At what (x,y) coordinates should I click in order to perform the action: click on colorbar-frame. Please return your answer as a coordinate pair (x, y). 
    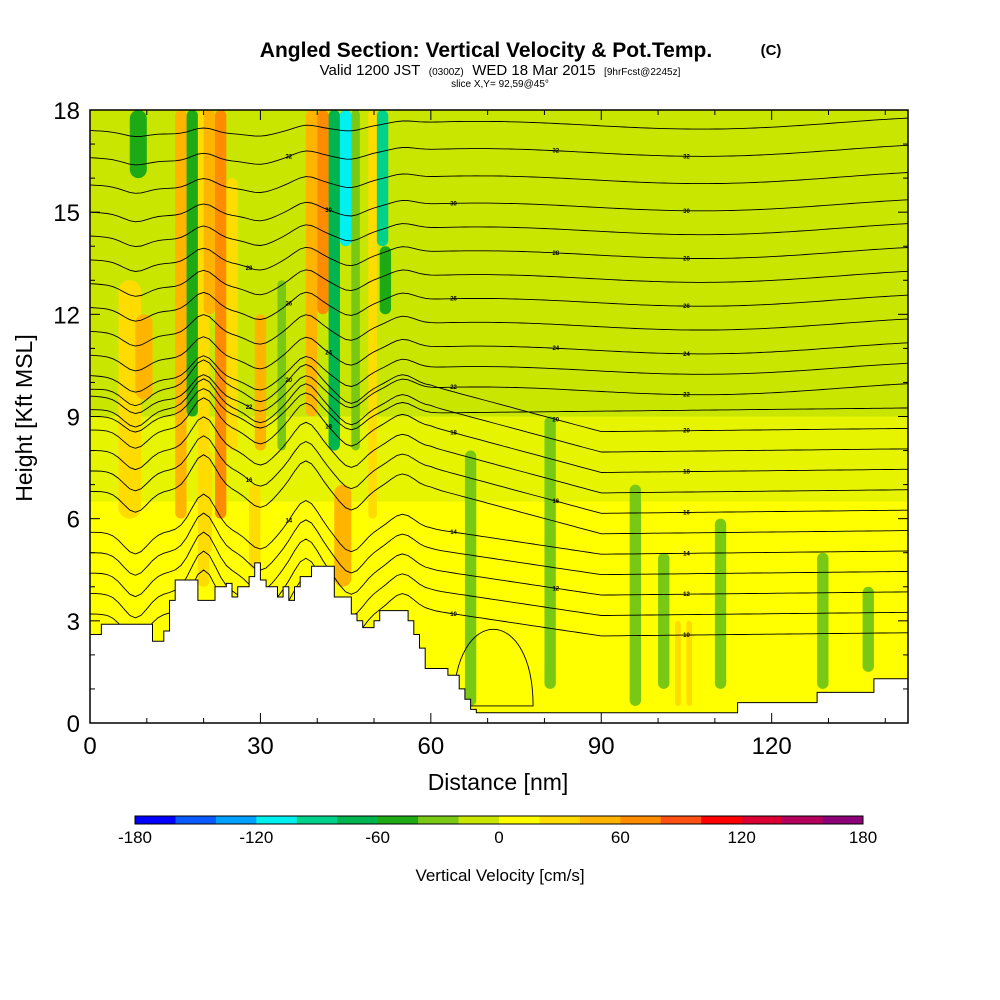
    Looking at the image, I should click on (499, 820).